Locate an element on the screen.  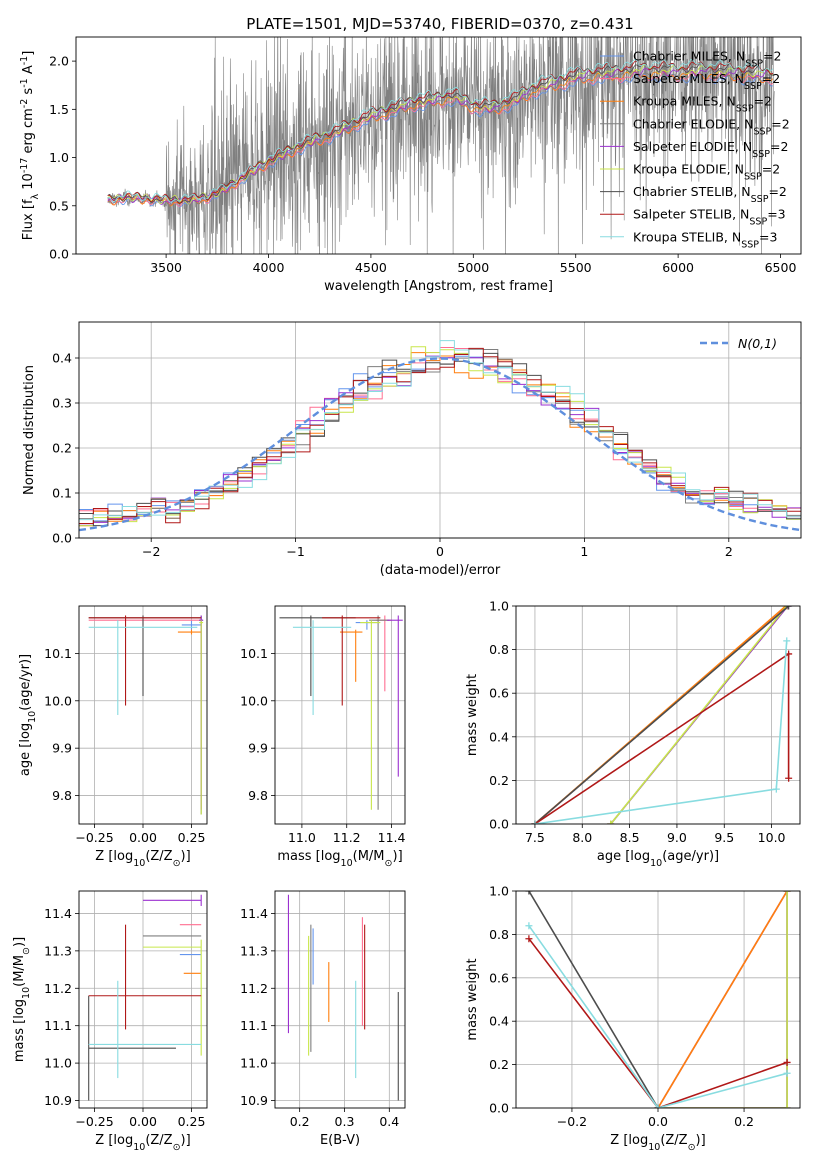
y-tick-label: 2.0 is located at coordinates (59, 61).